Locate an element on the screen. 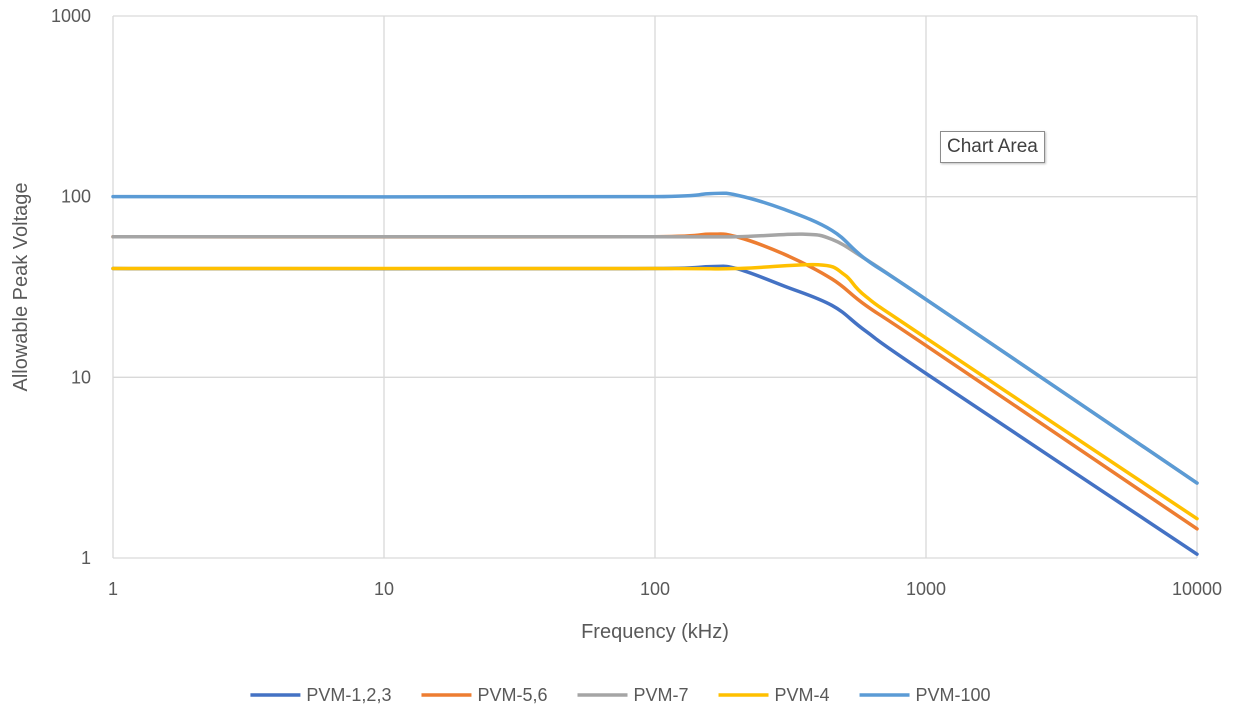 The width and height of the screenshot is (1241, 715). legend-item: PVM-5,6 is located at coordinates (484, 695).